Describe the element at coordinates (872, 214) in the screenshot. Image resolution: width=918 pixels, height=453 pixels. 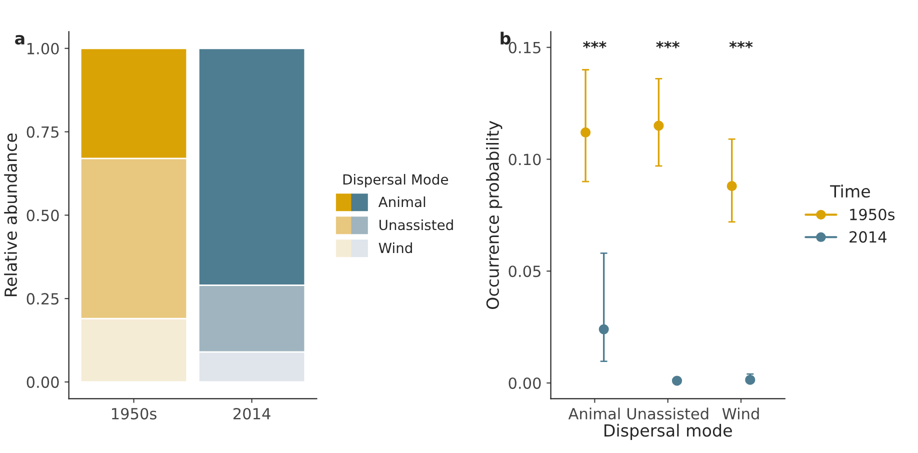
I see `legend-label: 1950s` at that location.